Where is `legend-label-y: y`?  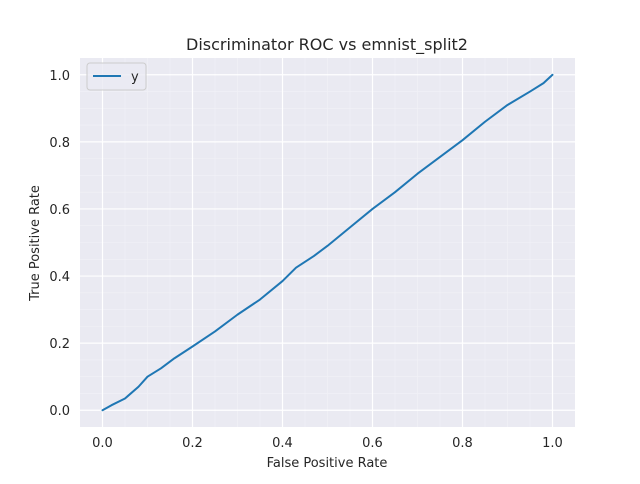 legend-label-y: y is located at coordinates (135, 77).